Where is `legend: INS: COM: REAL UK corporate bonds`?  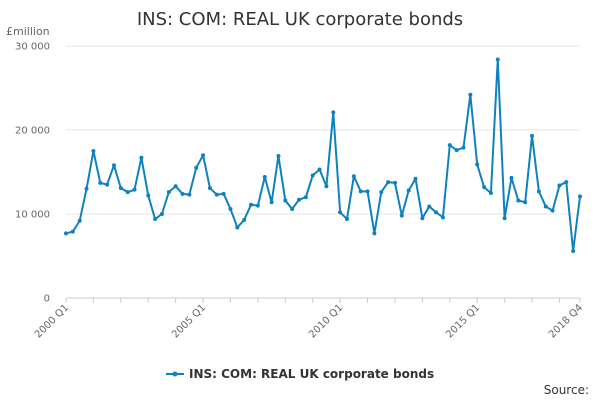
legend: INS: COM: REAL UK corporate bonds is located at coordinates (300, 374).